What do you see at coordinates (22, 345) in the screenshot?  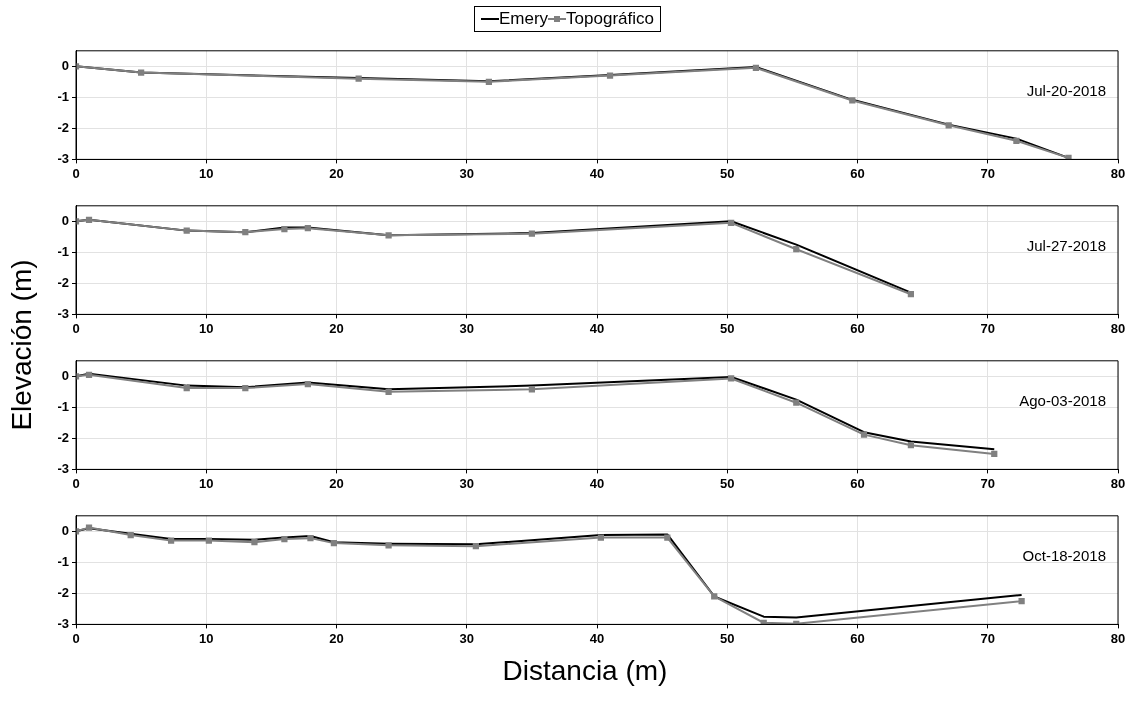 I see `y-axis-title: Elevación (m)` at bounding box center [22, 345].